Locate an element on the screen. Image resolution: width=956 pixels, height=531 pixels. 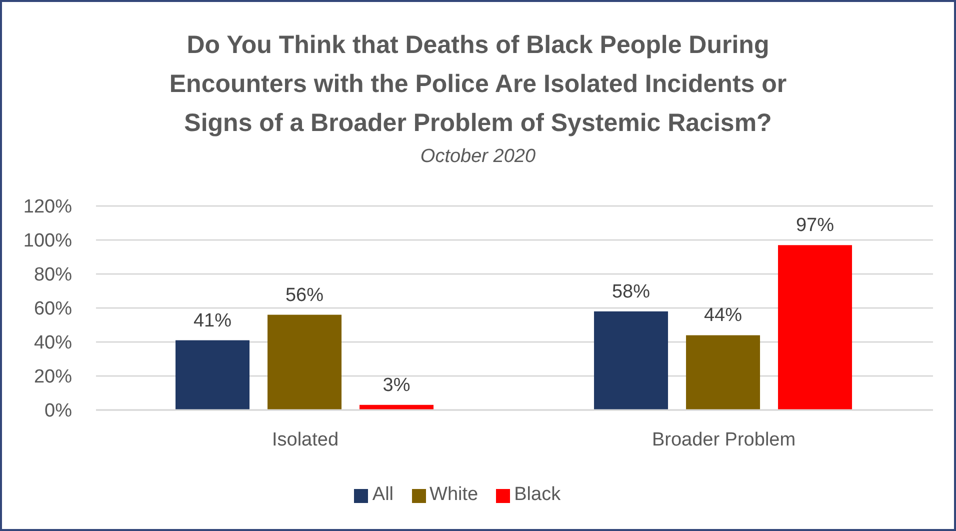
y-tick-label: 120% is located at coordinates (47, 207).